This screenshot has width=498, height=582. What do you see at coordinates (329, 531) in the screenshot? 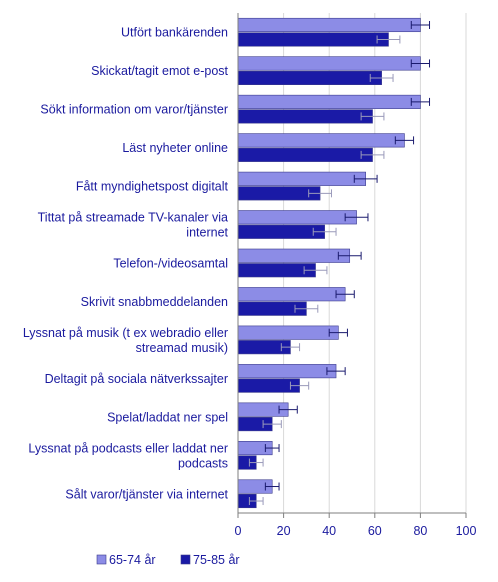
I see `x-tick-label: 40` at bounding box center [329, 531].